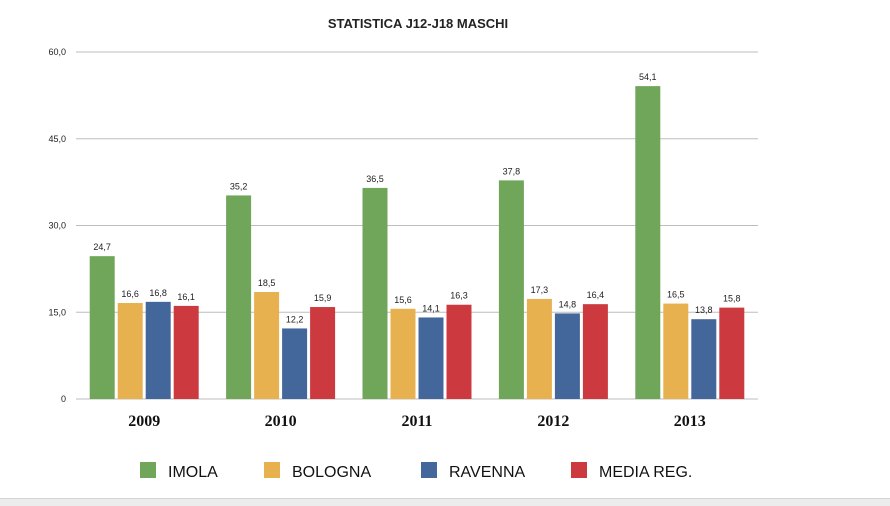  Describe the element at coordinates (676, 351) in the screenshot. I see `bar-bologna-2013` at that location.